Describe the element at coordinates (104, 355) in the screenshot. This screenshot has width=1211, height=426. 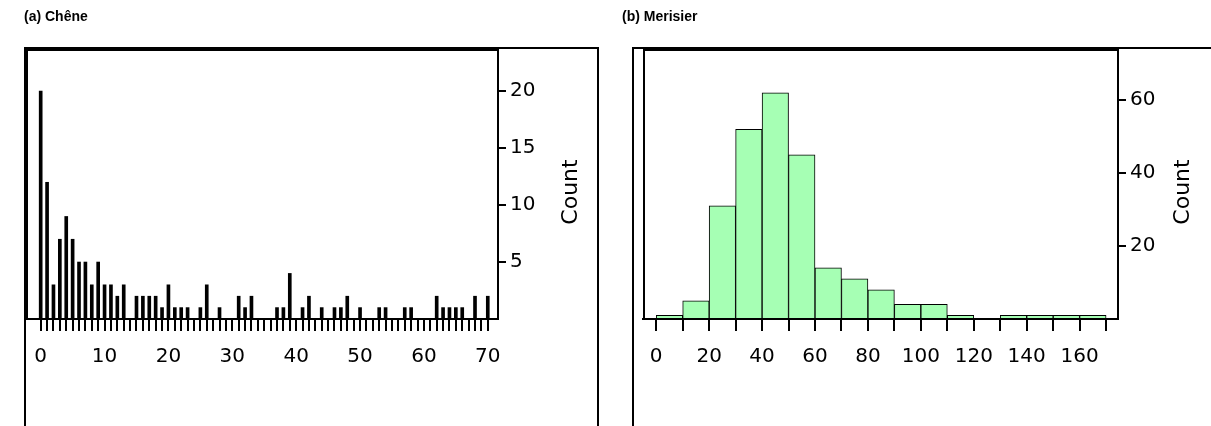
I see `x-tick-label: 10` at that location.